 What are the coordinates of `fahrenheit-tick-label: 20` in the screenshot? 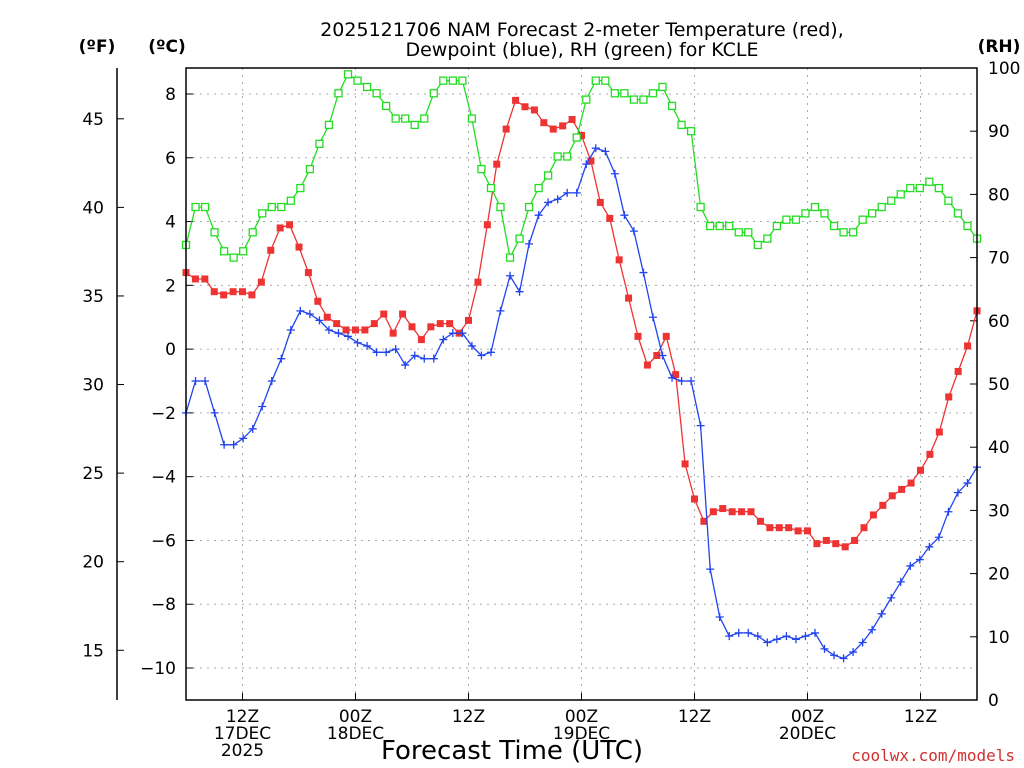 It's located at (93, 563).